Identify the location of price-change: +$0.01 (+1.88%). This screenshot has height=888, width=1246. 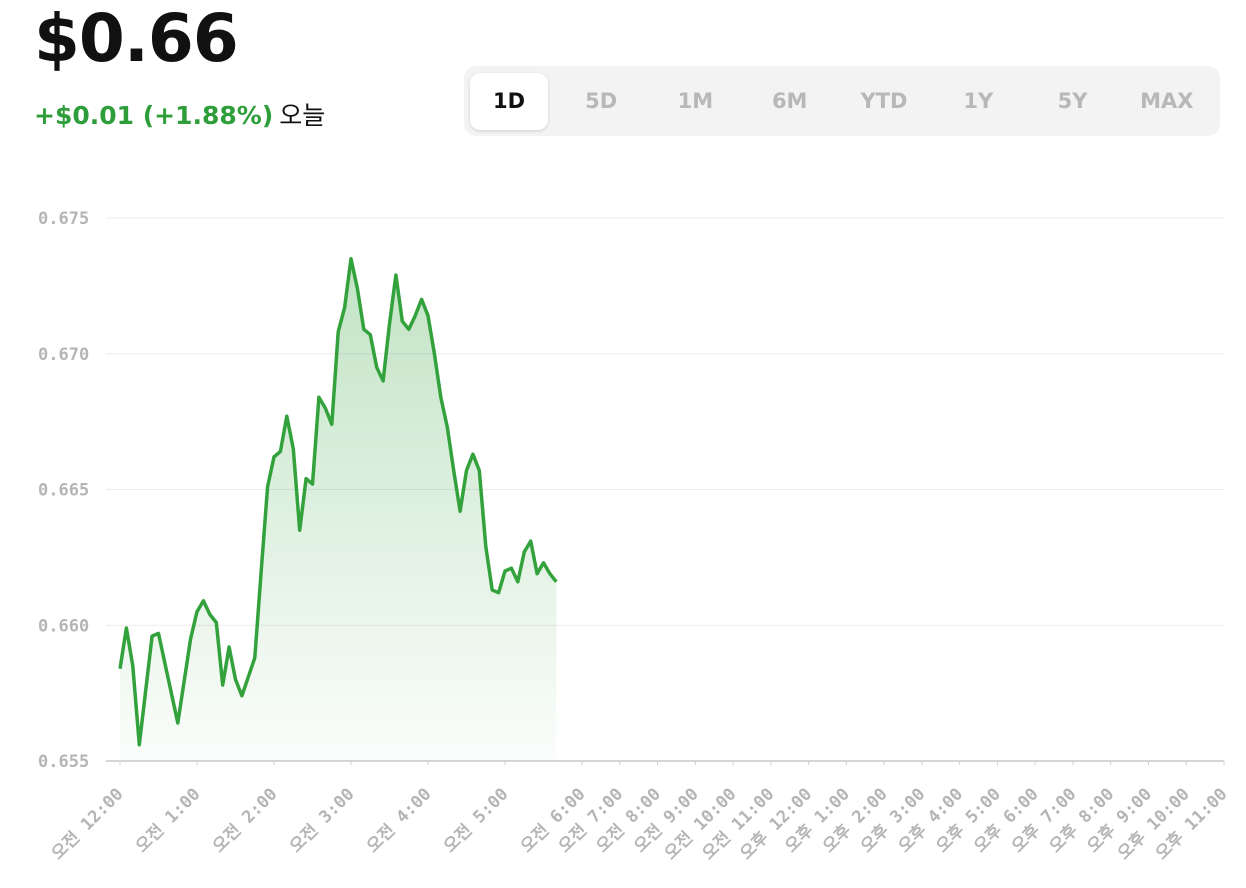
(154, 115).